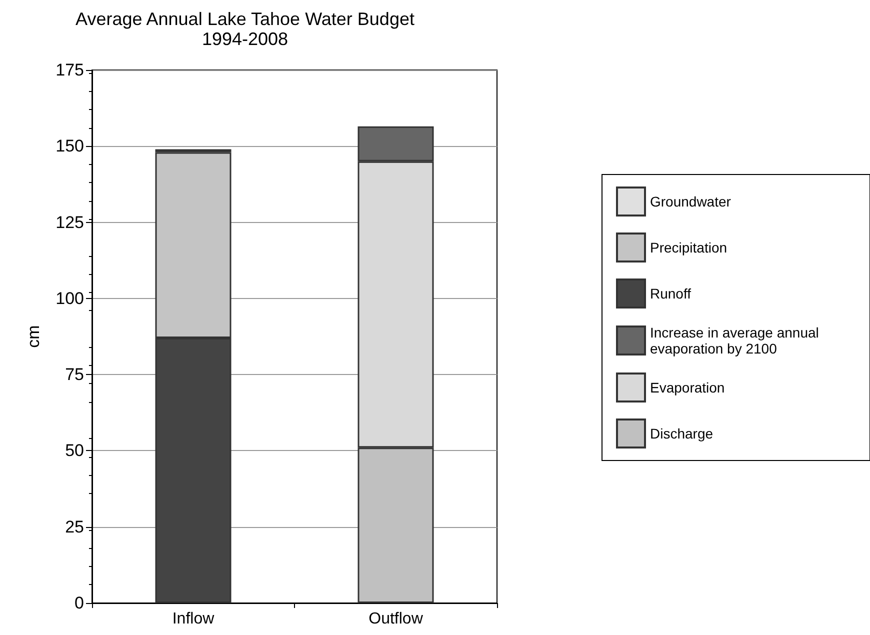 Image resolution: width=870 pixels, height=635 pixels. Describe the element at coordinates (70, 146) in the screenshot. I see `y-tick-label: 150` at that location.